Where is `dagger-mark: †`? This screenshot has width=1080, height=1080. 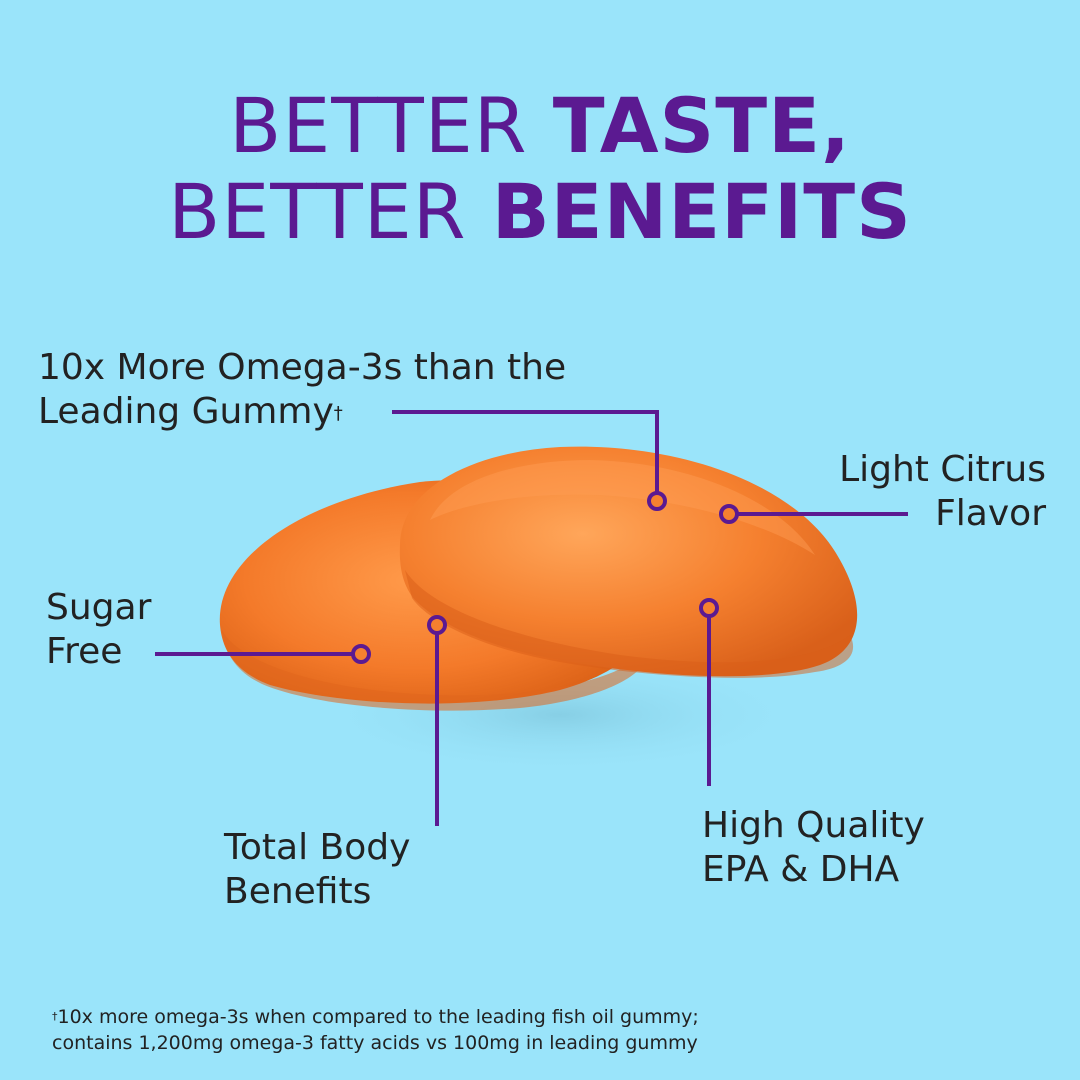 dagger-mark: † is located at coordinates (338, 413).